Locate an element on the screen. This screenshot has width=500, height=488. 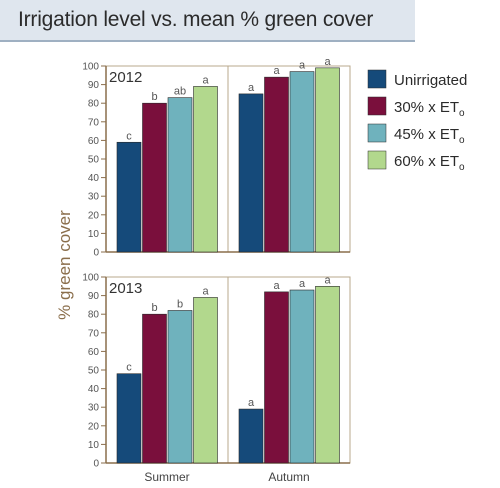
legend-label: 45% x ETo is located at coordinates (429, 136).